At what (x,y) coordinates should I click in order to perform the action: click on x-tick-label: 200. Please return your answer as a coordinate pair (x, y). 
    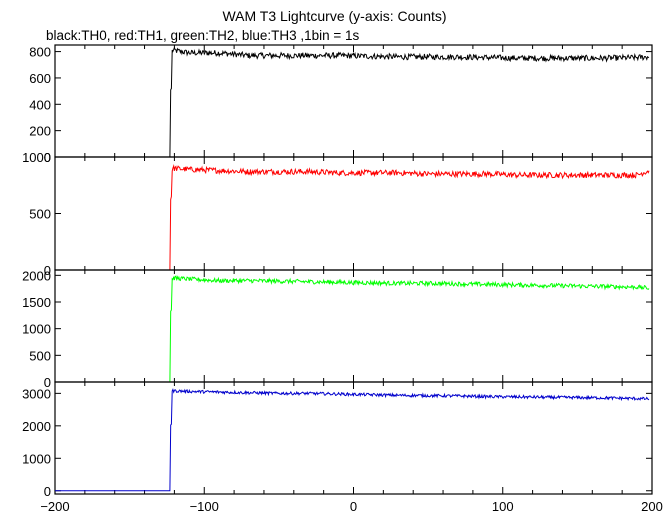
    Looking at the image, I should click on (652, 506).